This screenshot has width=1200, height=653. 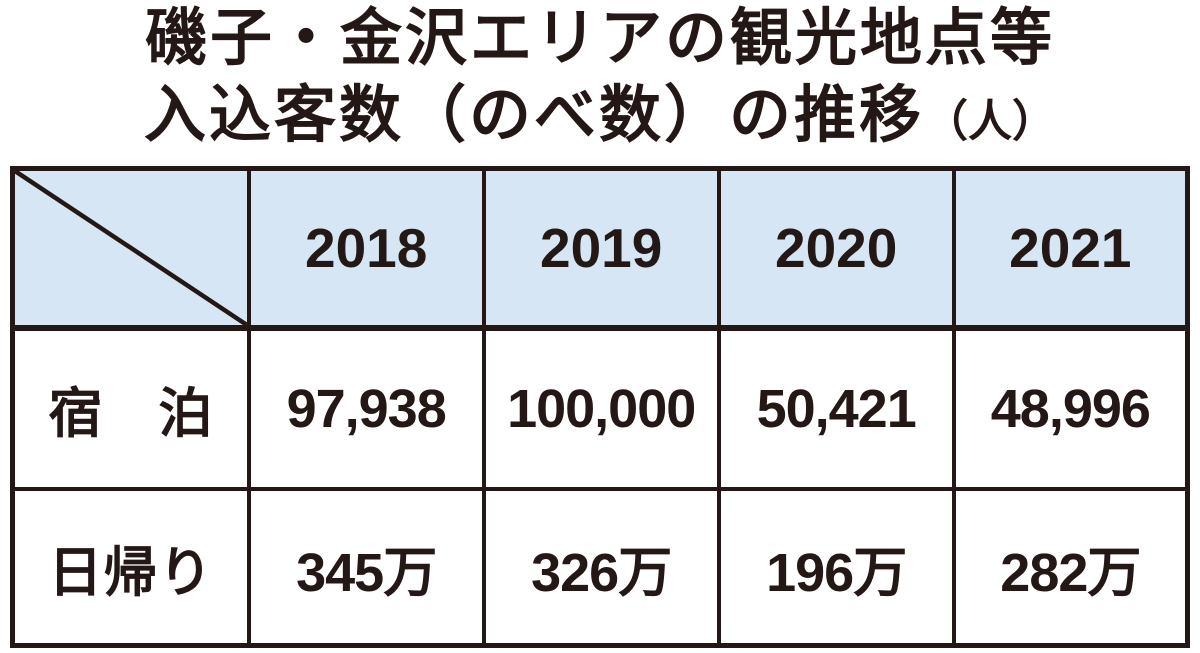 I want to click on cell-lodging-2020: 50,421, so click(x=836, y=408).